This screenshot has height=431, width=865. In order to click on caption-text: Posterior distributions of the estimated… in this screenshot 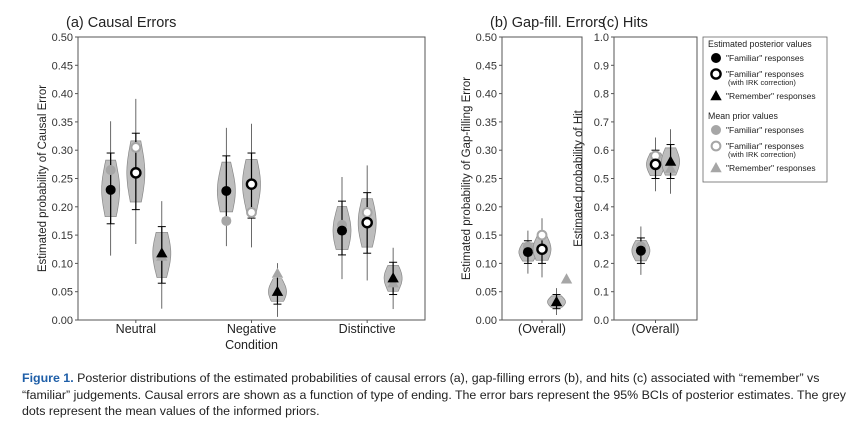, I will do `click(434, 394)`.